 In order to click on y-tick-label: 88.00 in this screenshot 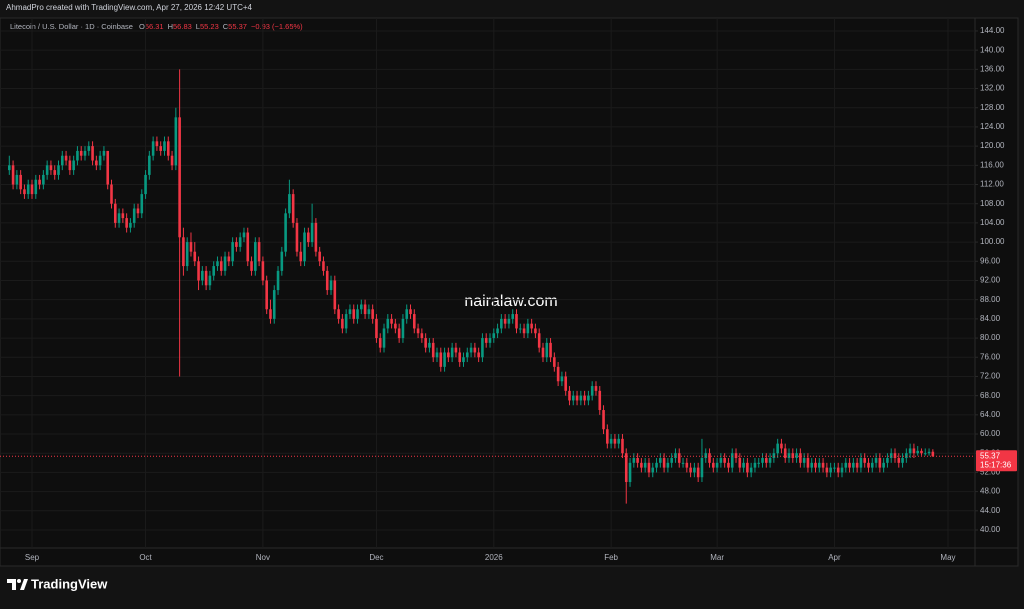, I will do `click(990, 299)`.